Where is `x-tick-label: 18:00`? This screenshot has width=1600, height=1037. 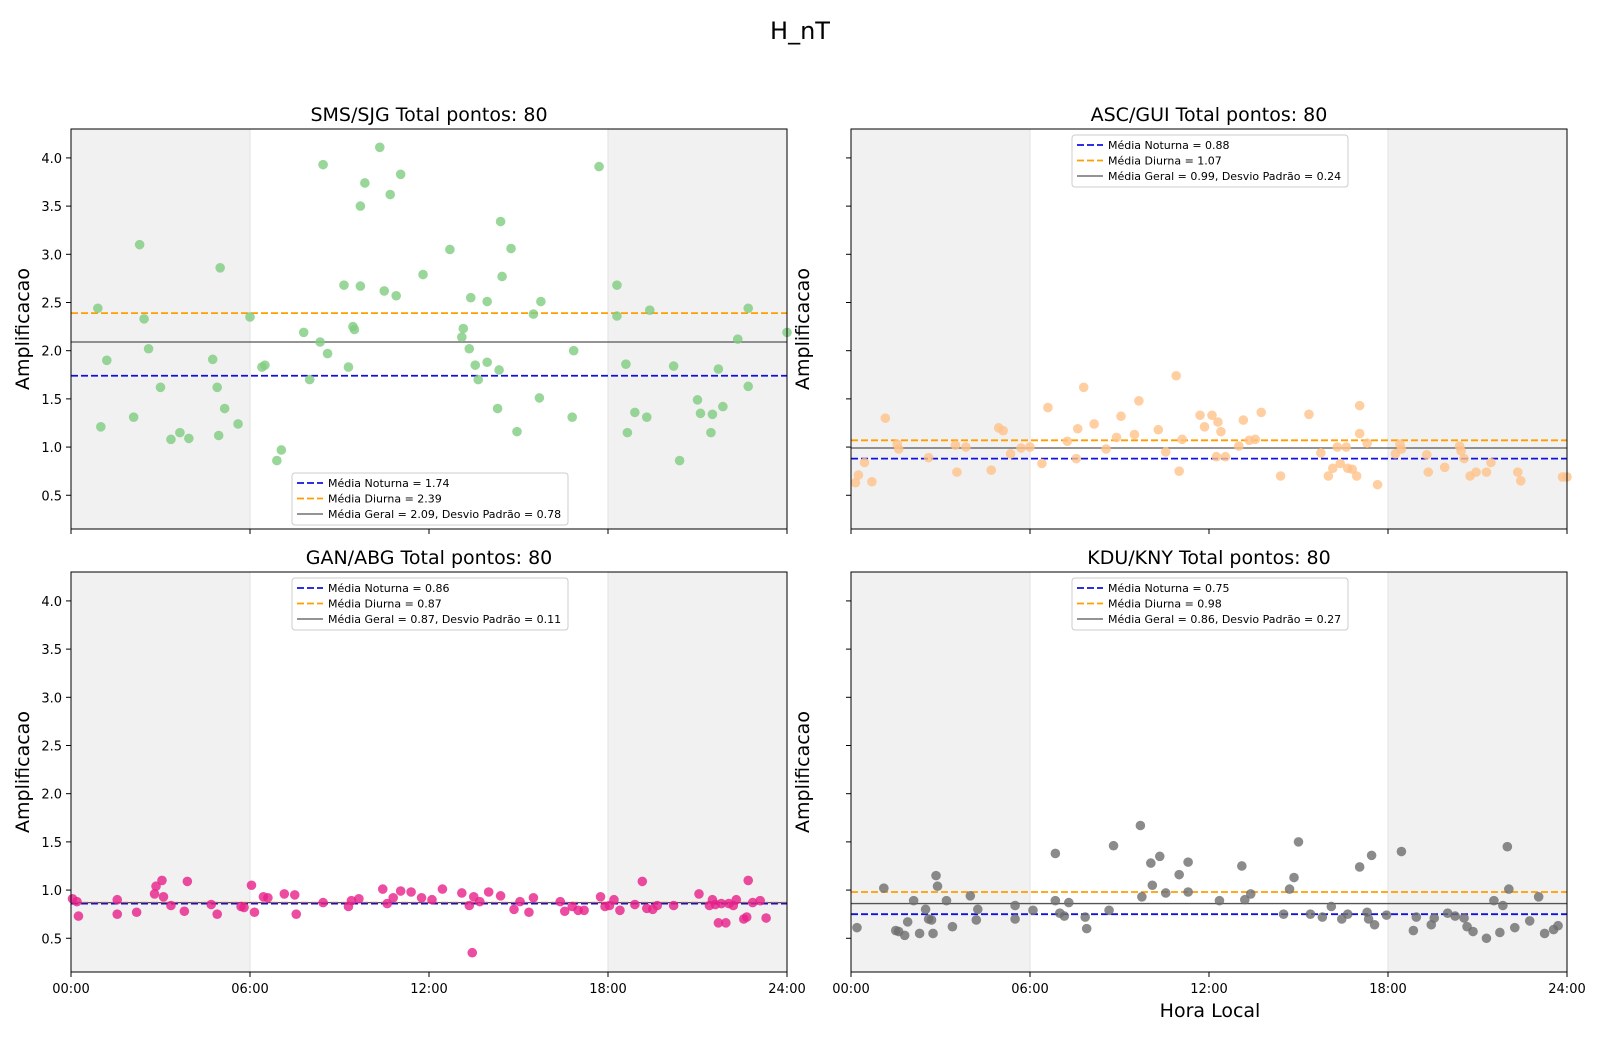 x-tick-label: 18:00 is located at coordinates (1387, 989).